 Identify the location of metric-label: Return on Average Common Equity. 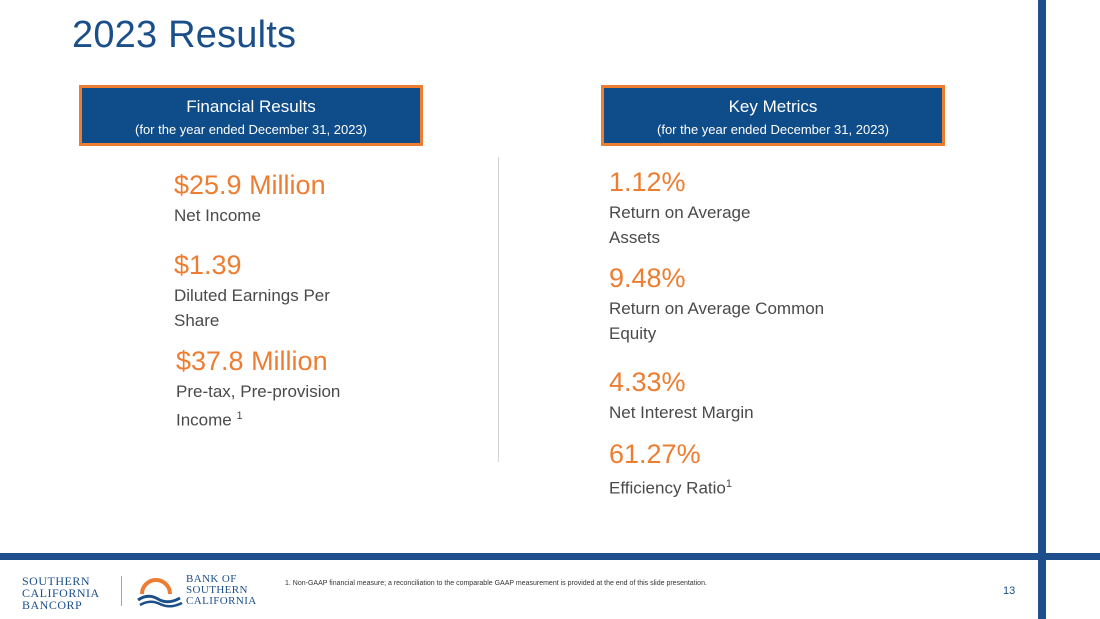
(717, 321).